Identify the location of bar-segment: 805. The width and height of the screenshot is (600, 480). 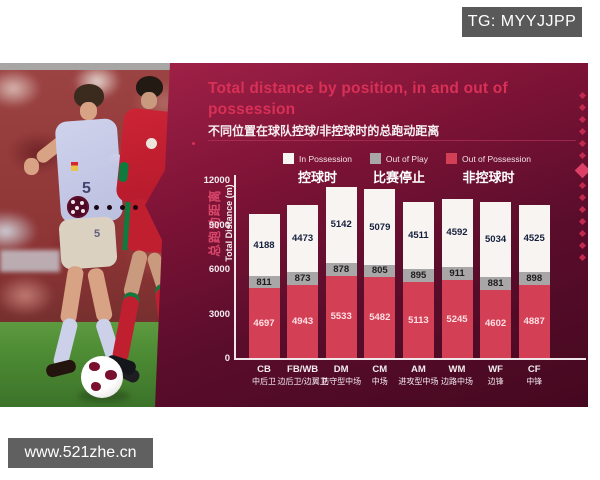
(380, 270).